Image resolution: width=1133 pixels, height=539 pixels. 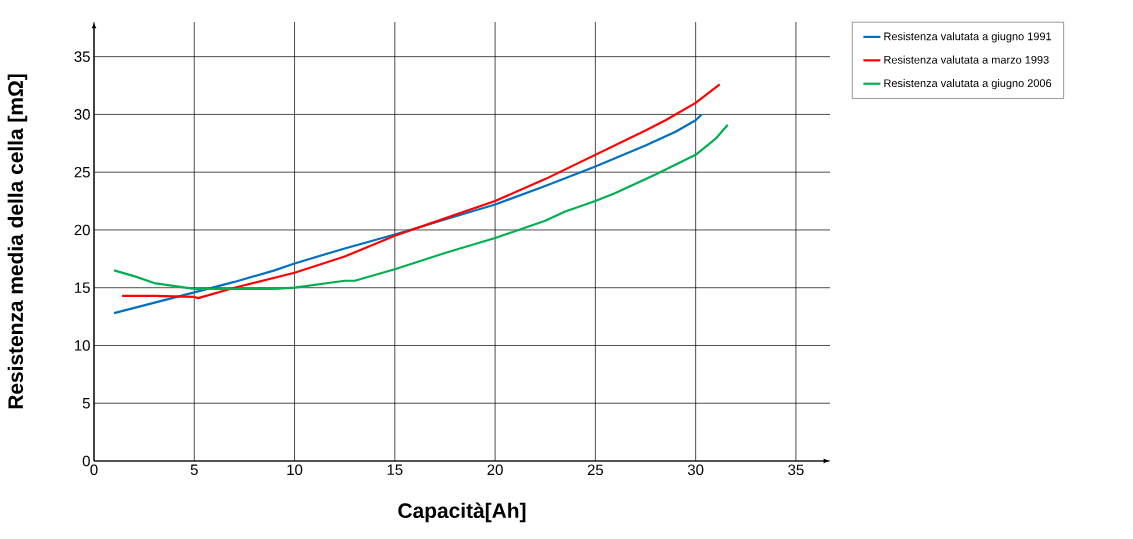 I want to click on y-axis-title: Resistenza media della cella [mΩ], so click(x=17, y=241).